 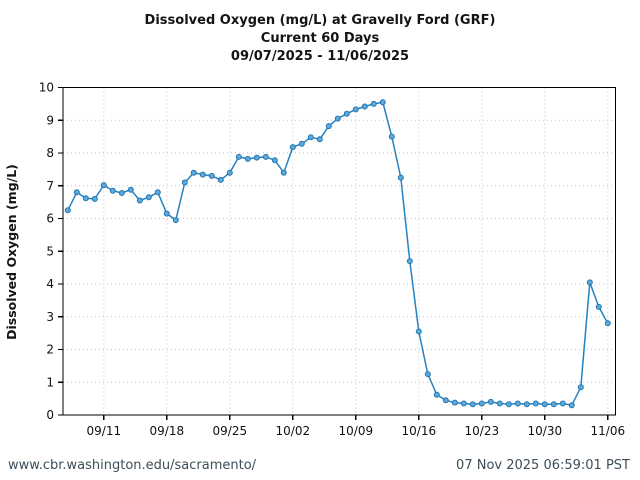 I want to click on svg-text: 2, so click(x=50, y=350).